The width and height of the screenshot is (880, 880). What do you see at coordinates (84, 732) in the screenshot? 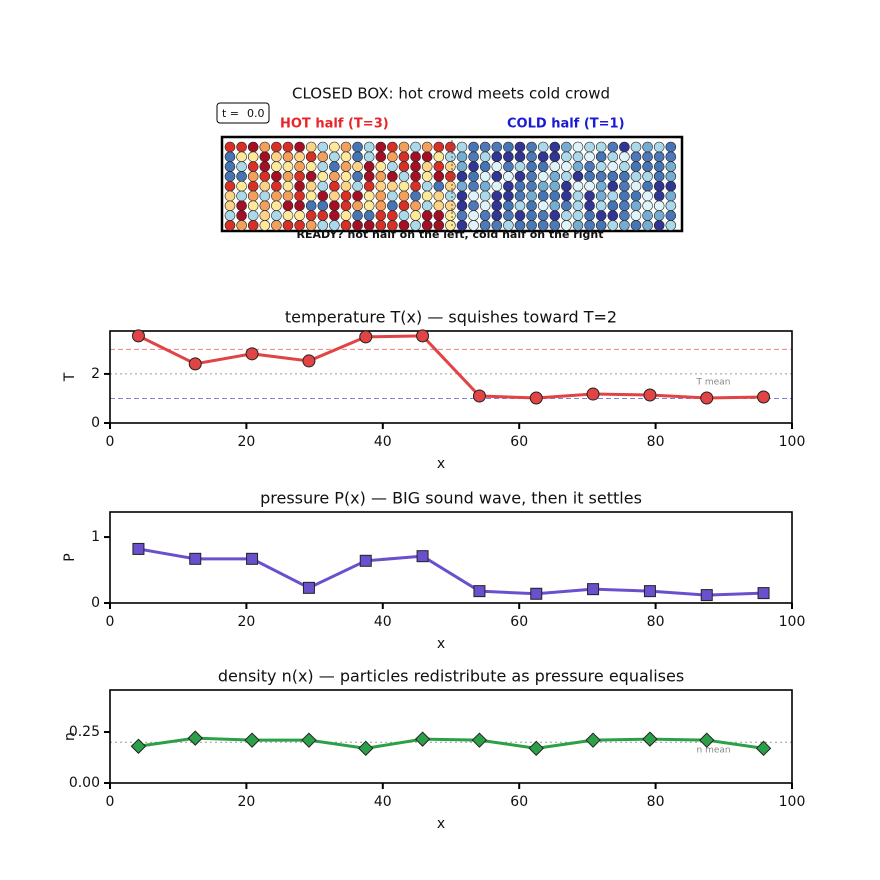
I see `y-tick-label: 0.25` at bounding box center [84, 732].